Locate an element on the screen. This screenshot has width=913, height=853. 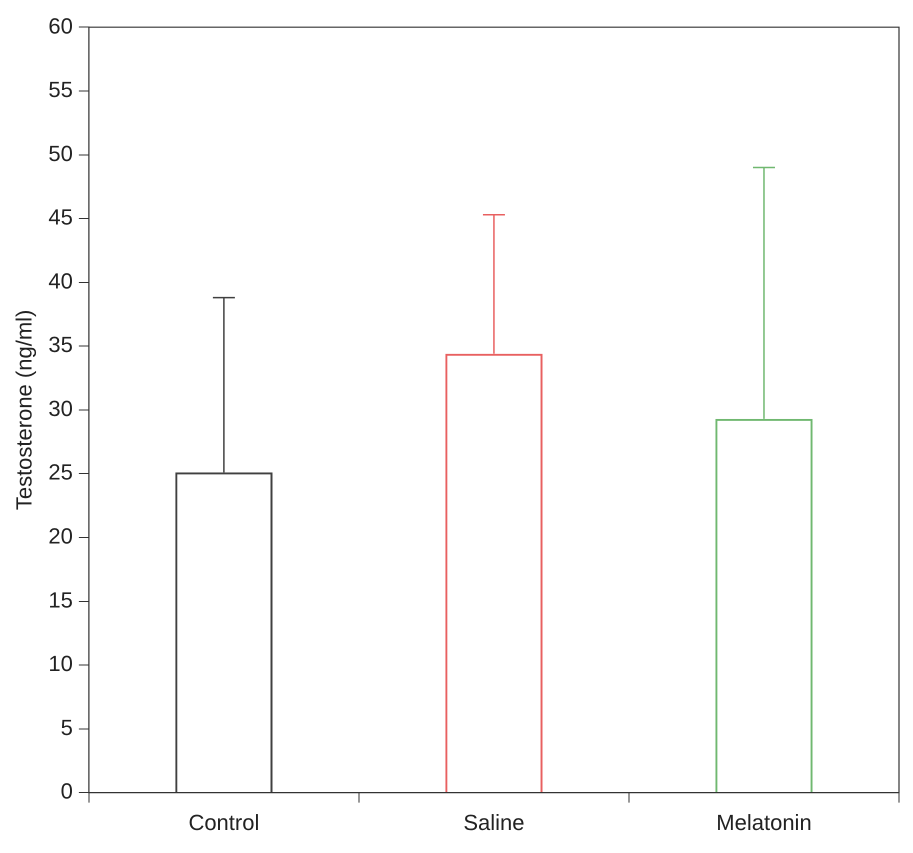
y-axis-title: Testosterone (ng/ml) is located at coordinates (23, 410).